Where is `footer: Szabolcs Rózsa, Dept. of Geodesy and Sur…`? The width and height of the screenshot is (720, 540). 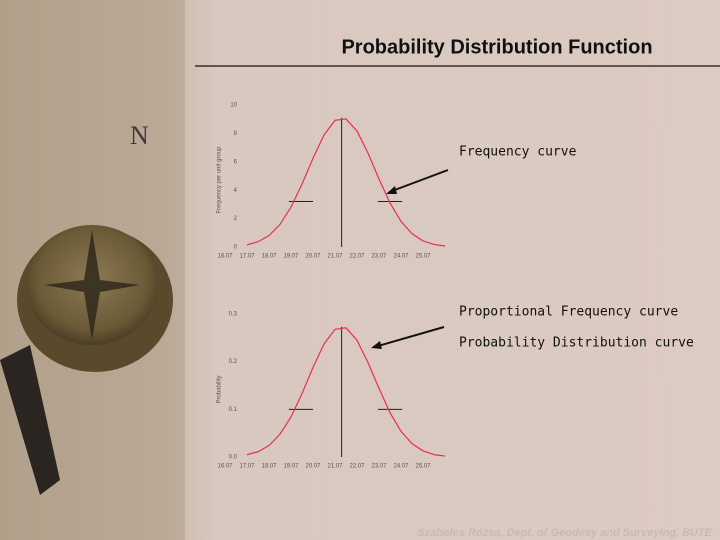 footer: Szabolcs Rózsa, Dept. of Geodesy and Sur… is located at coordinates (564, 533).